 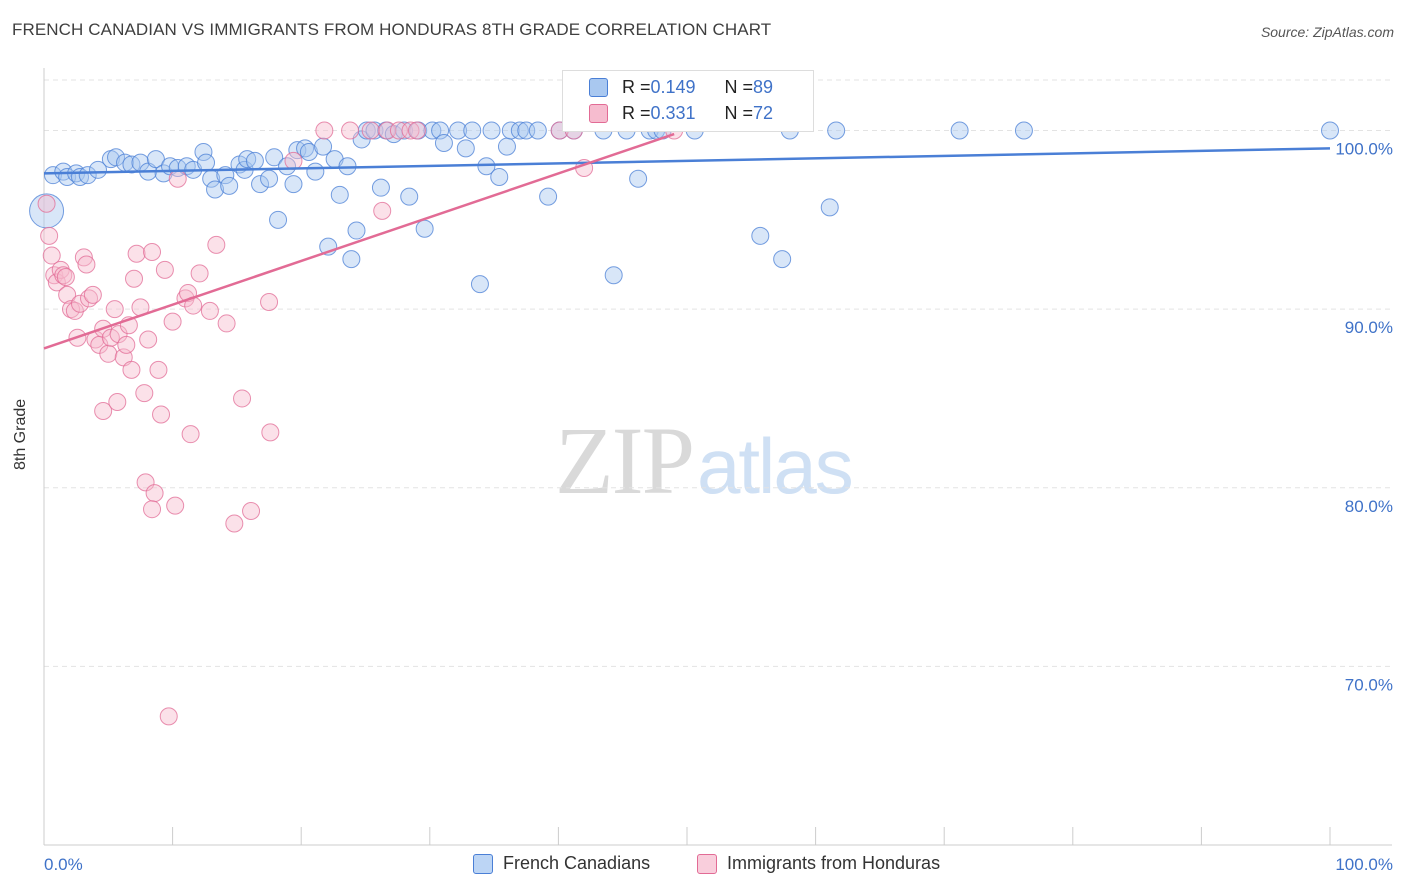 I want to click on source-label: Source: ZipAtlas.com, so click(x=1327, y=32).